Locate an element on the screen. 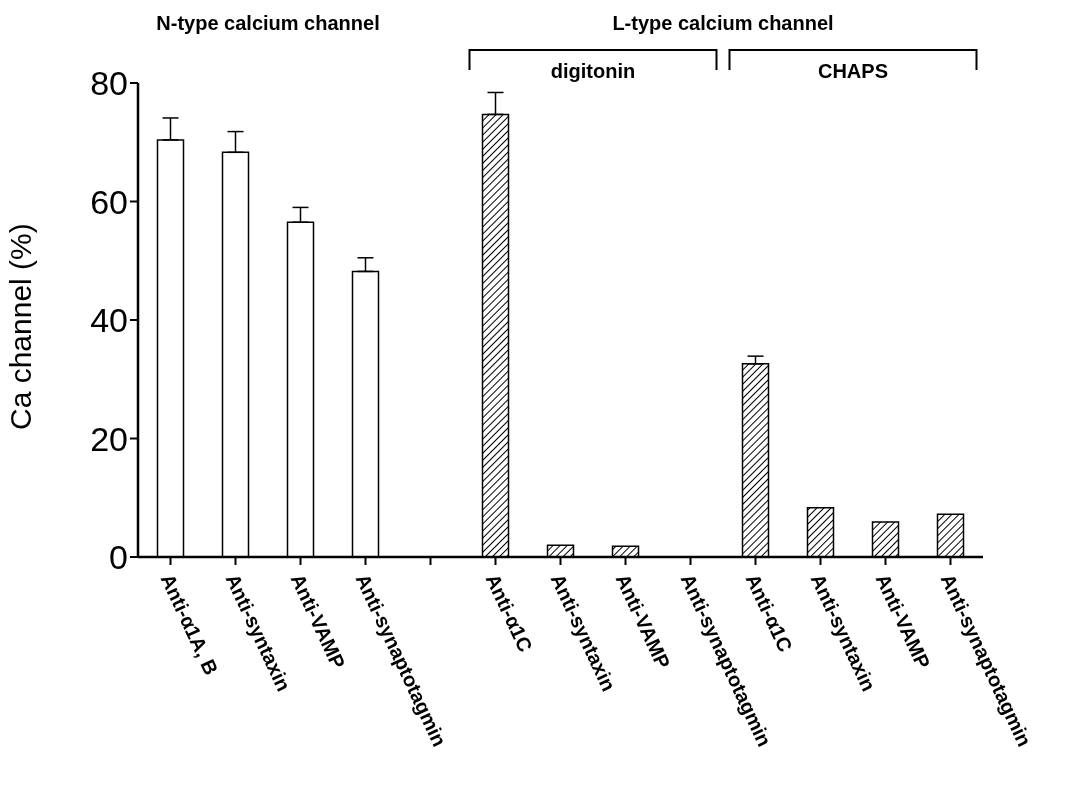 The image size is (1086, 800). y-tick-label: 20 is located at coordinates (109, 438).